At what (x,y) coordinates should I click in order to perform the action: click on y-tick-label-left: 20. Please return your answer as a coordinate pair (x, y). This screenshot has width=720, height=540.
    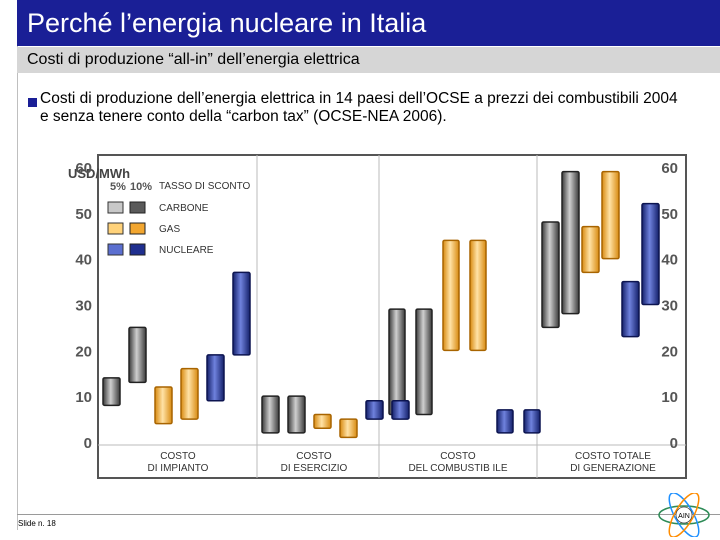
    Looking at the image, I should click on (83, 351).